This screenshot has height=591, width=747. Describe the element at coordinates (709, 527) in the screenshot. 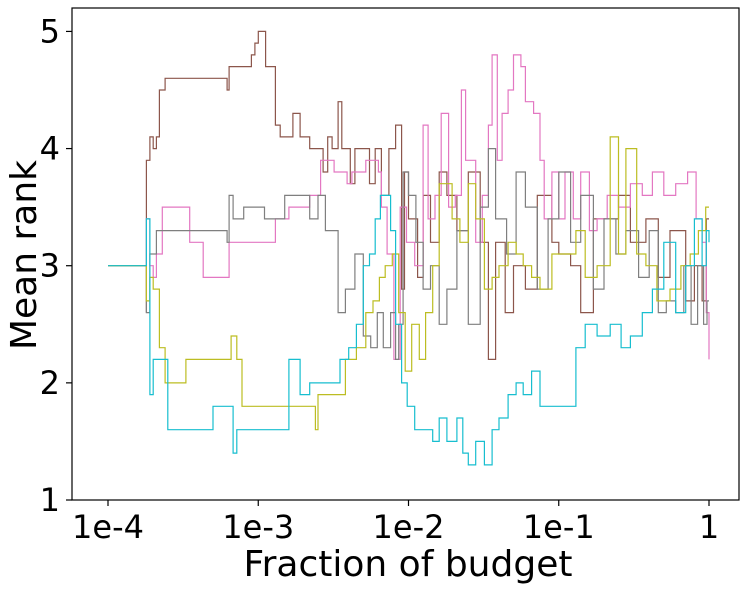

I see `x-tick-label: 1` at that location.